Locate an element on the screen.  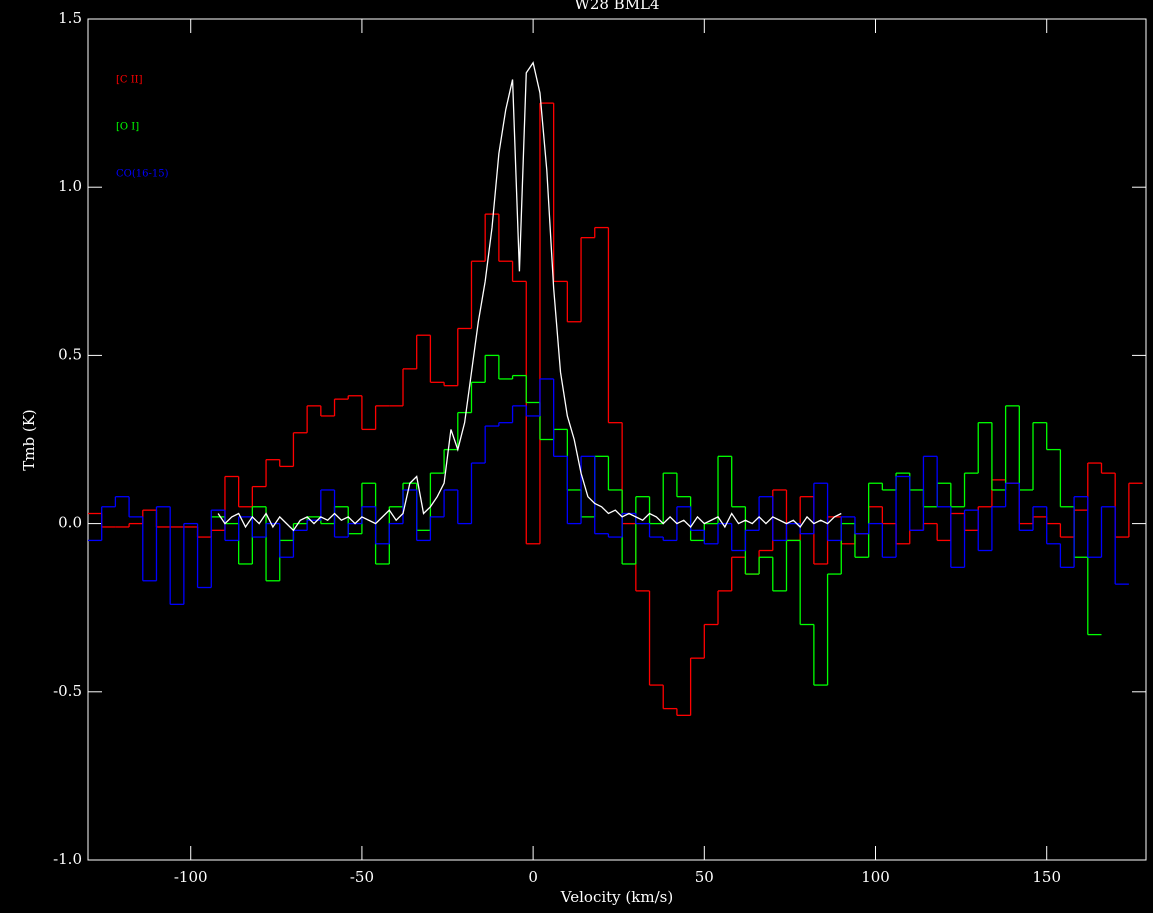
y-tick-label: -0.5 is located at coordinates (67, 691).